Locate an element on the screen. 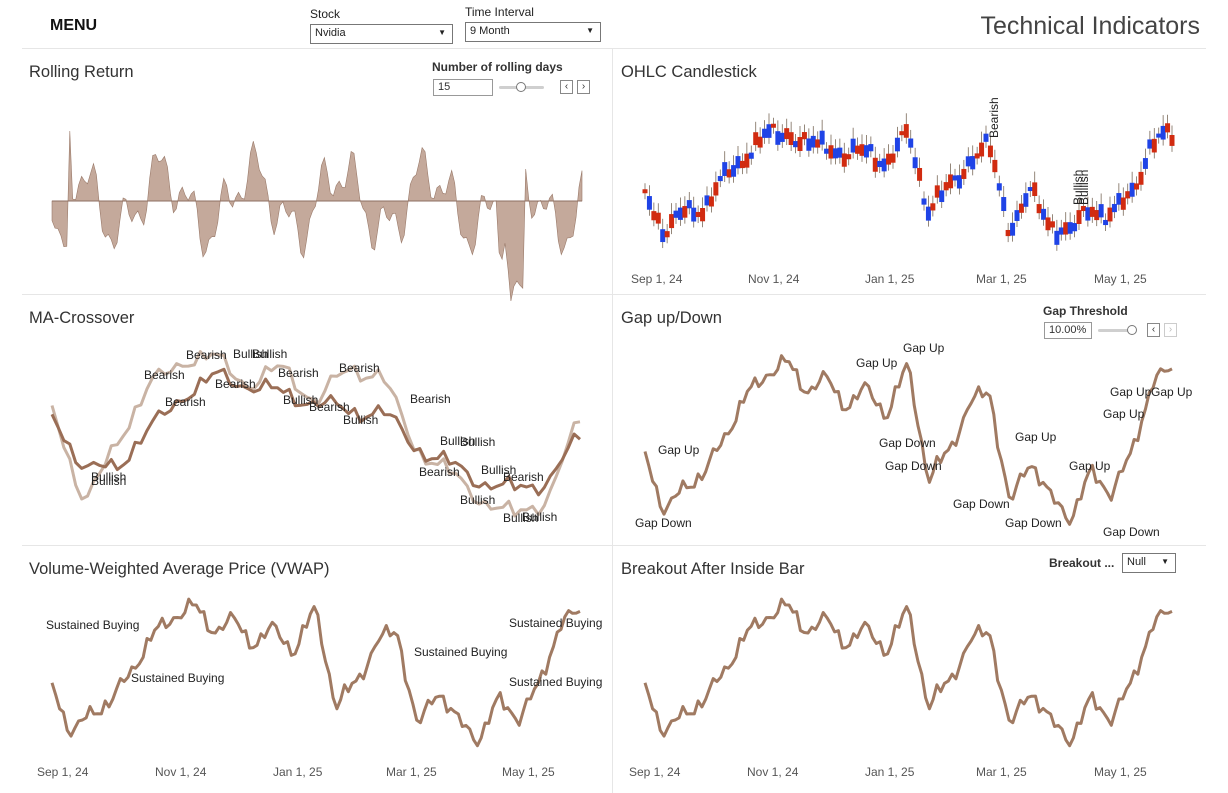  breakout-price-line is located at coordinates (908, 672).